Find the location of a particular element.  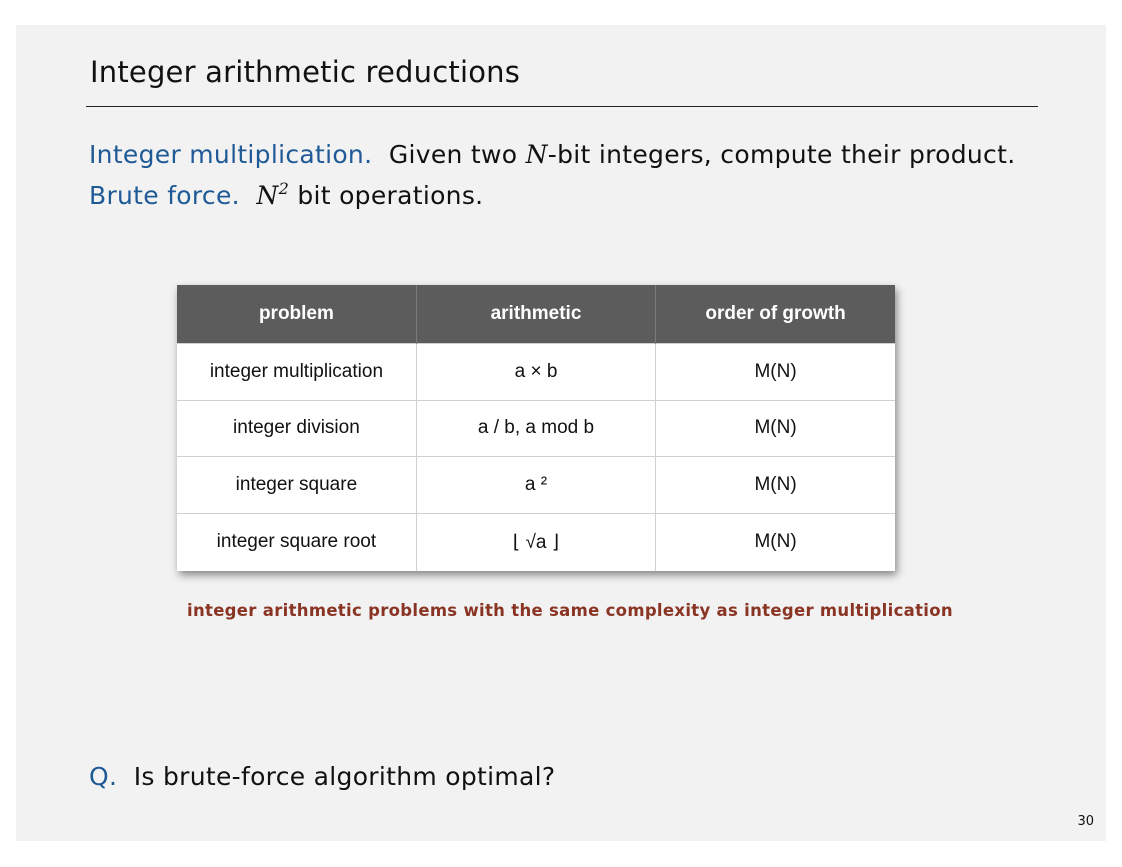

cell-arithmetic: a × b is located at coordinates (536, 372).